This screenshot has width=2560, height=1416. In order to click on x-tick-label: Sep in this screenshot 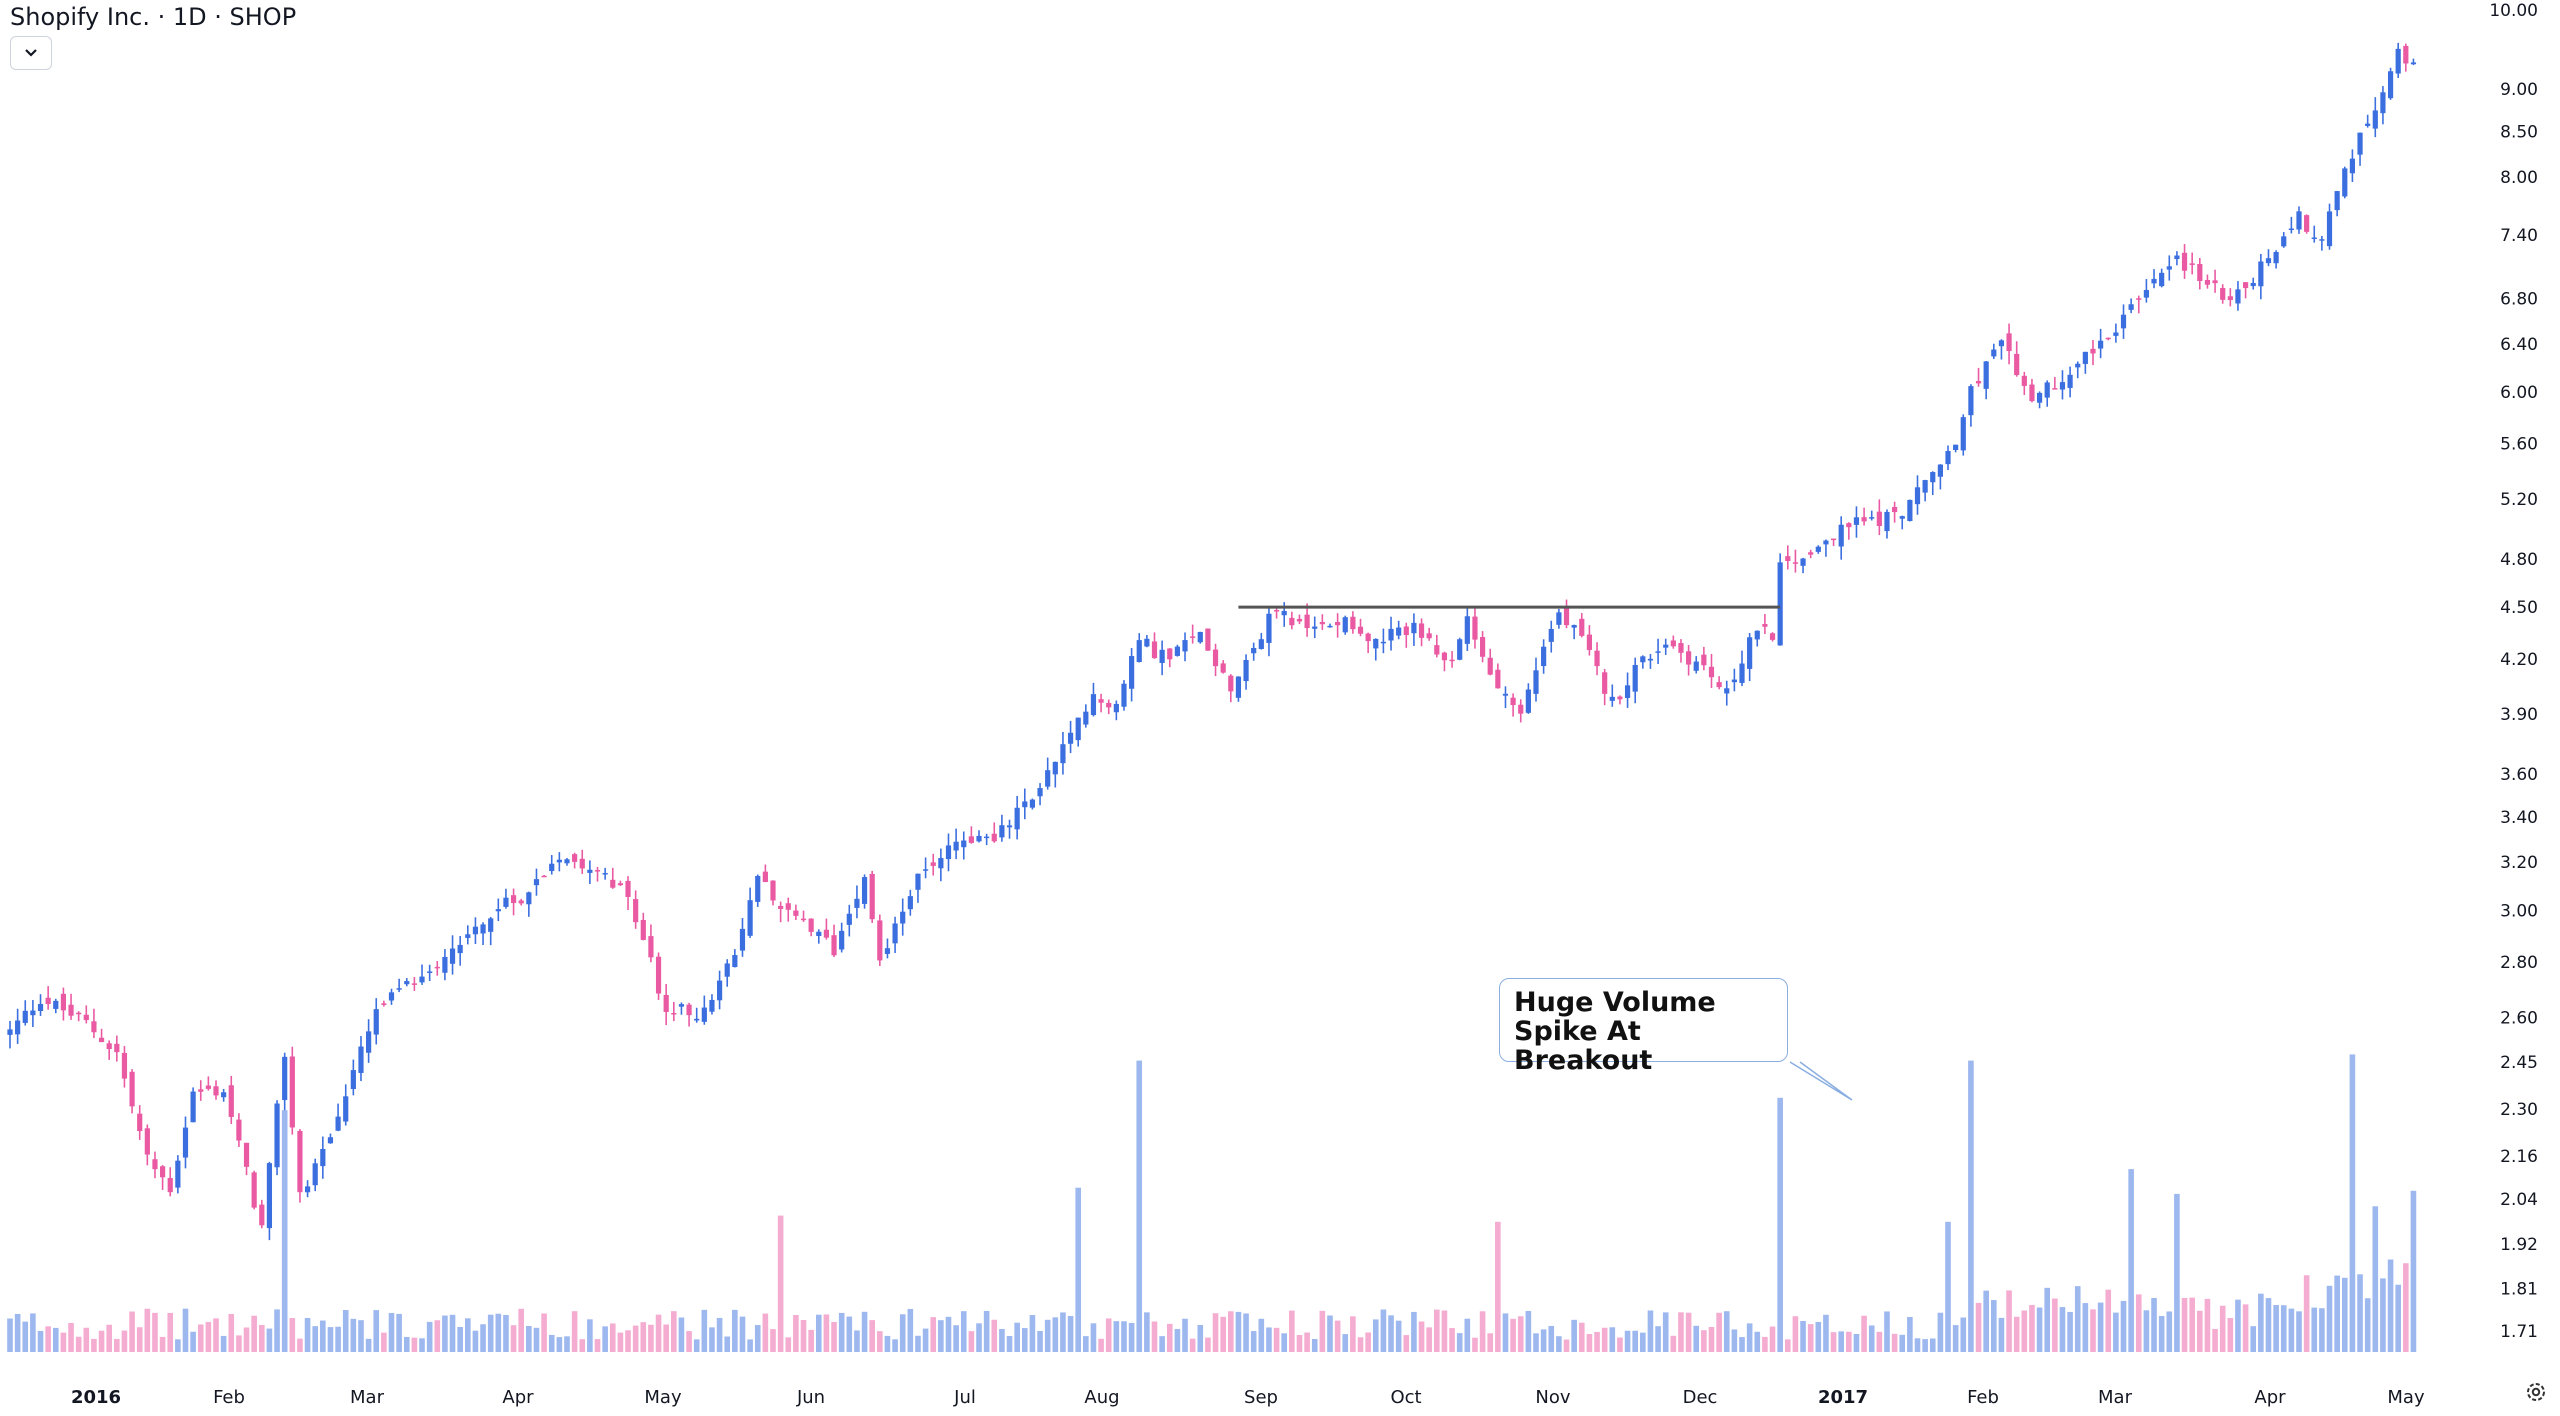, I will do `click(1261, 1397)`.